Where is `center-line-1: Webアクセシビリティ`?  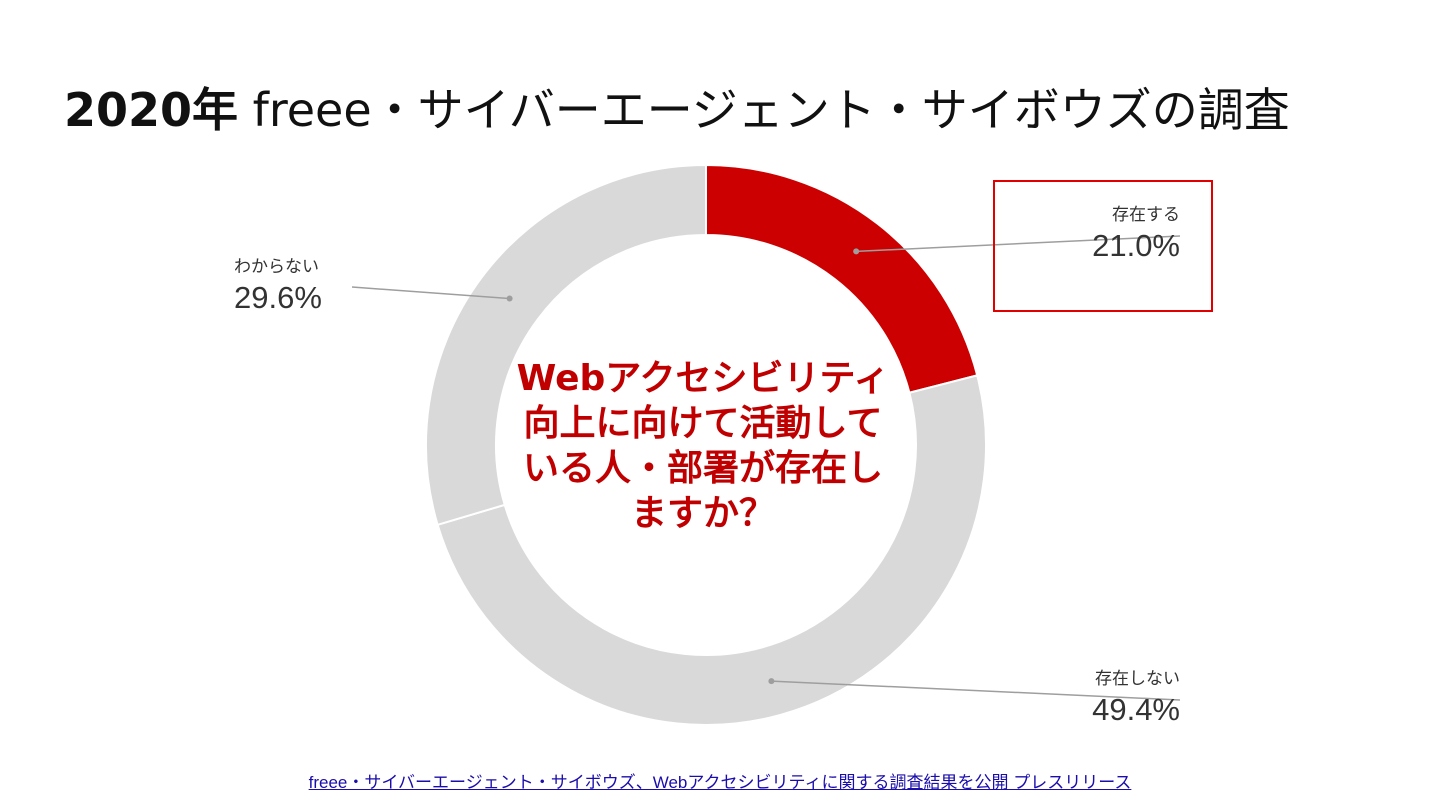 center-line-1: Webアクセシビリティ is located at coordinates (703, 378).